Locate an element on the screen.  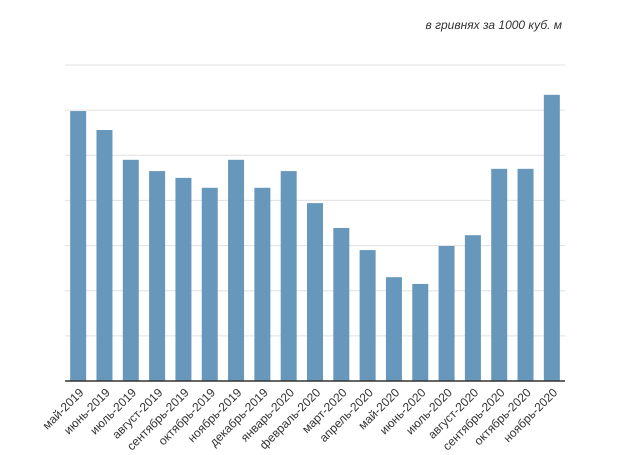
chart-subtitle: в гривнях за 1000 куб. м is located at coordinates (493, 25).